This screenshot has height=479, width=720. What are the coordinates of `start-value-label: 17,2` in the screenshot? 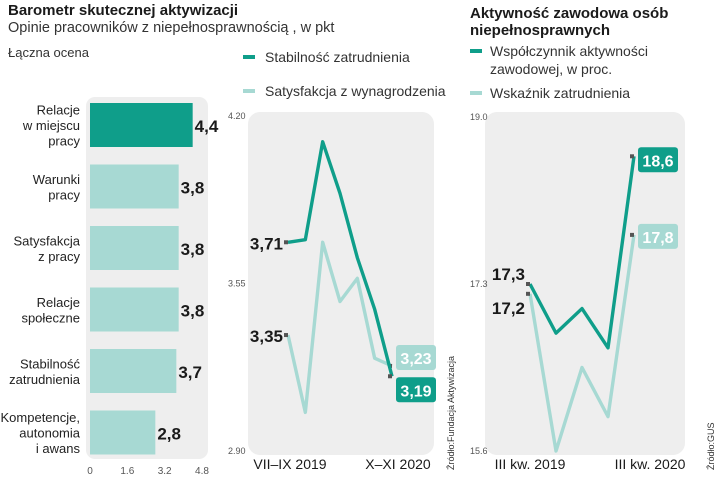 It's located at (508, 308).